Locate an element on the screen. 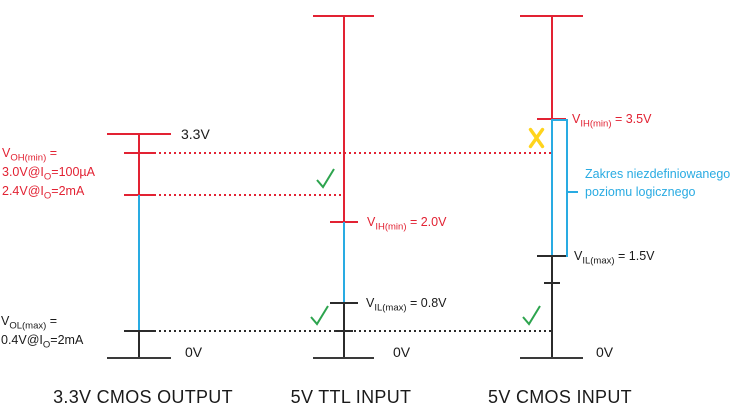  column-title-cmos5-input: 5V CMOS INPUT is located at coordinates (560, 397).